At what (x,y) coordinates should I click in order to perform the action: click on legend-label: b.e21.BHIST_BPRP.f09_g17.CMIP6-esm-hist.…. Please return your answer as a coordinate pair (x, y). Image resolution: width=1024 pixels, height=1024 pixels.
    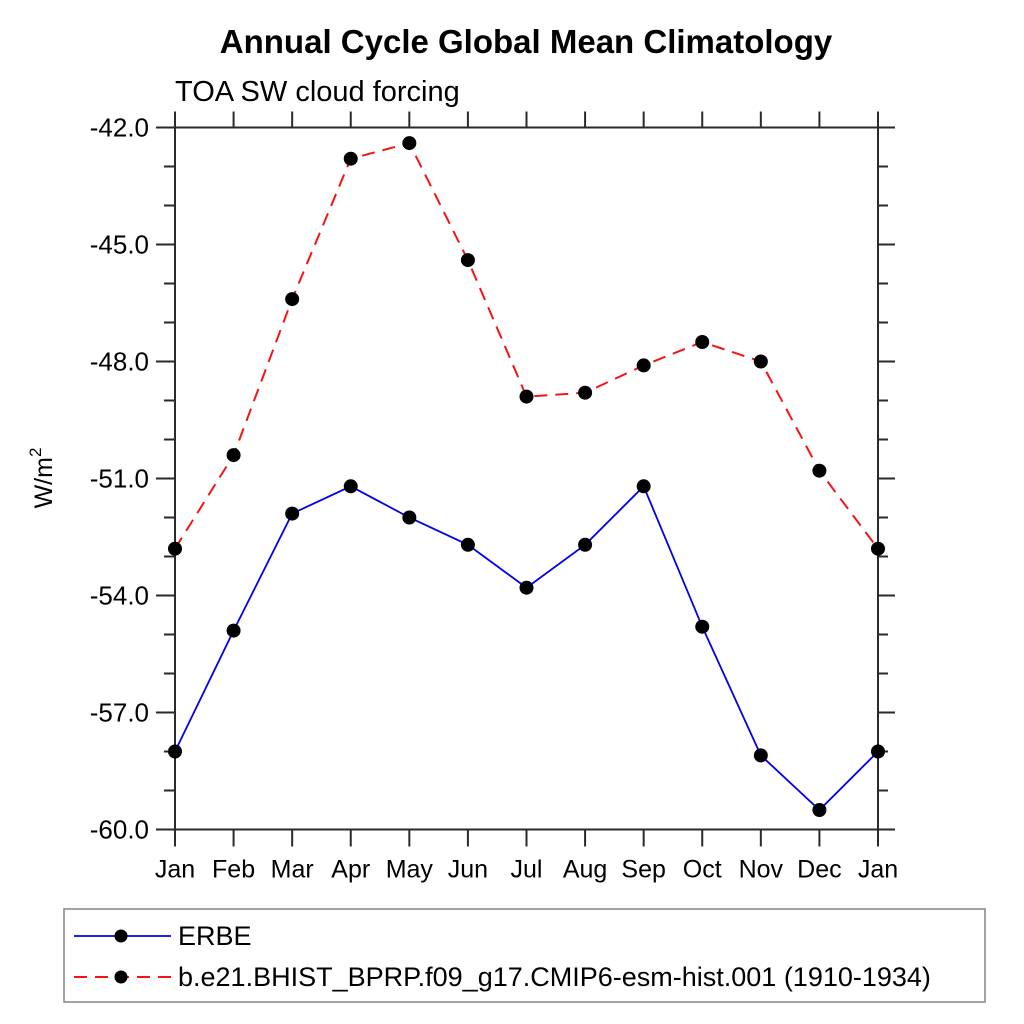
    Looking at the image, I should click on (554, 977).